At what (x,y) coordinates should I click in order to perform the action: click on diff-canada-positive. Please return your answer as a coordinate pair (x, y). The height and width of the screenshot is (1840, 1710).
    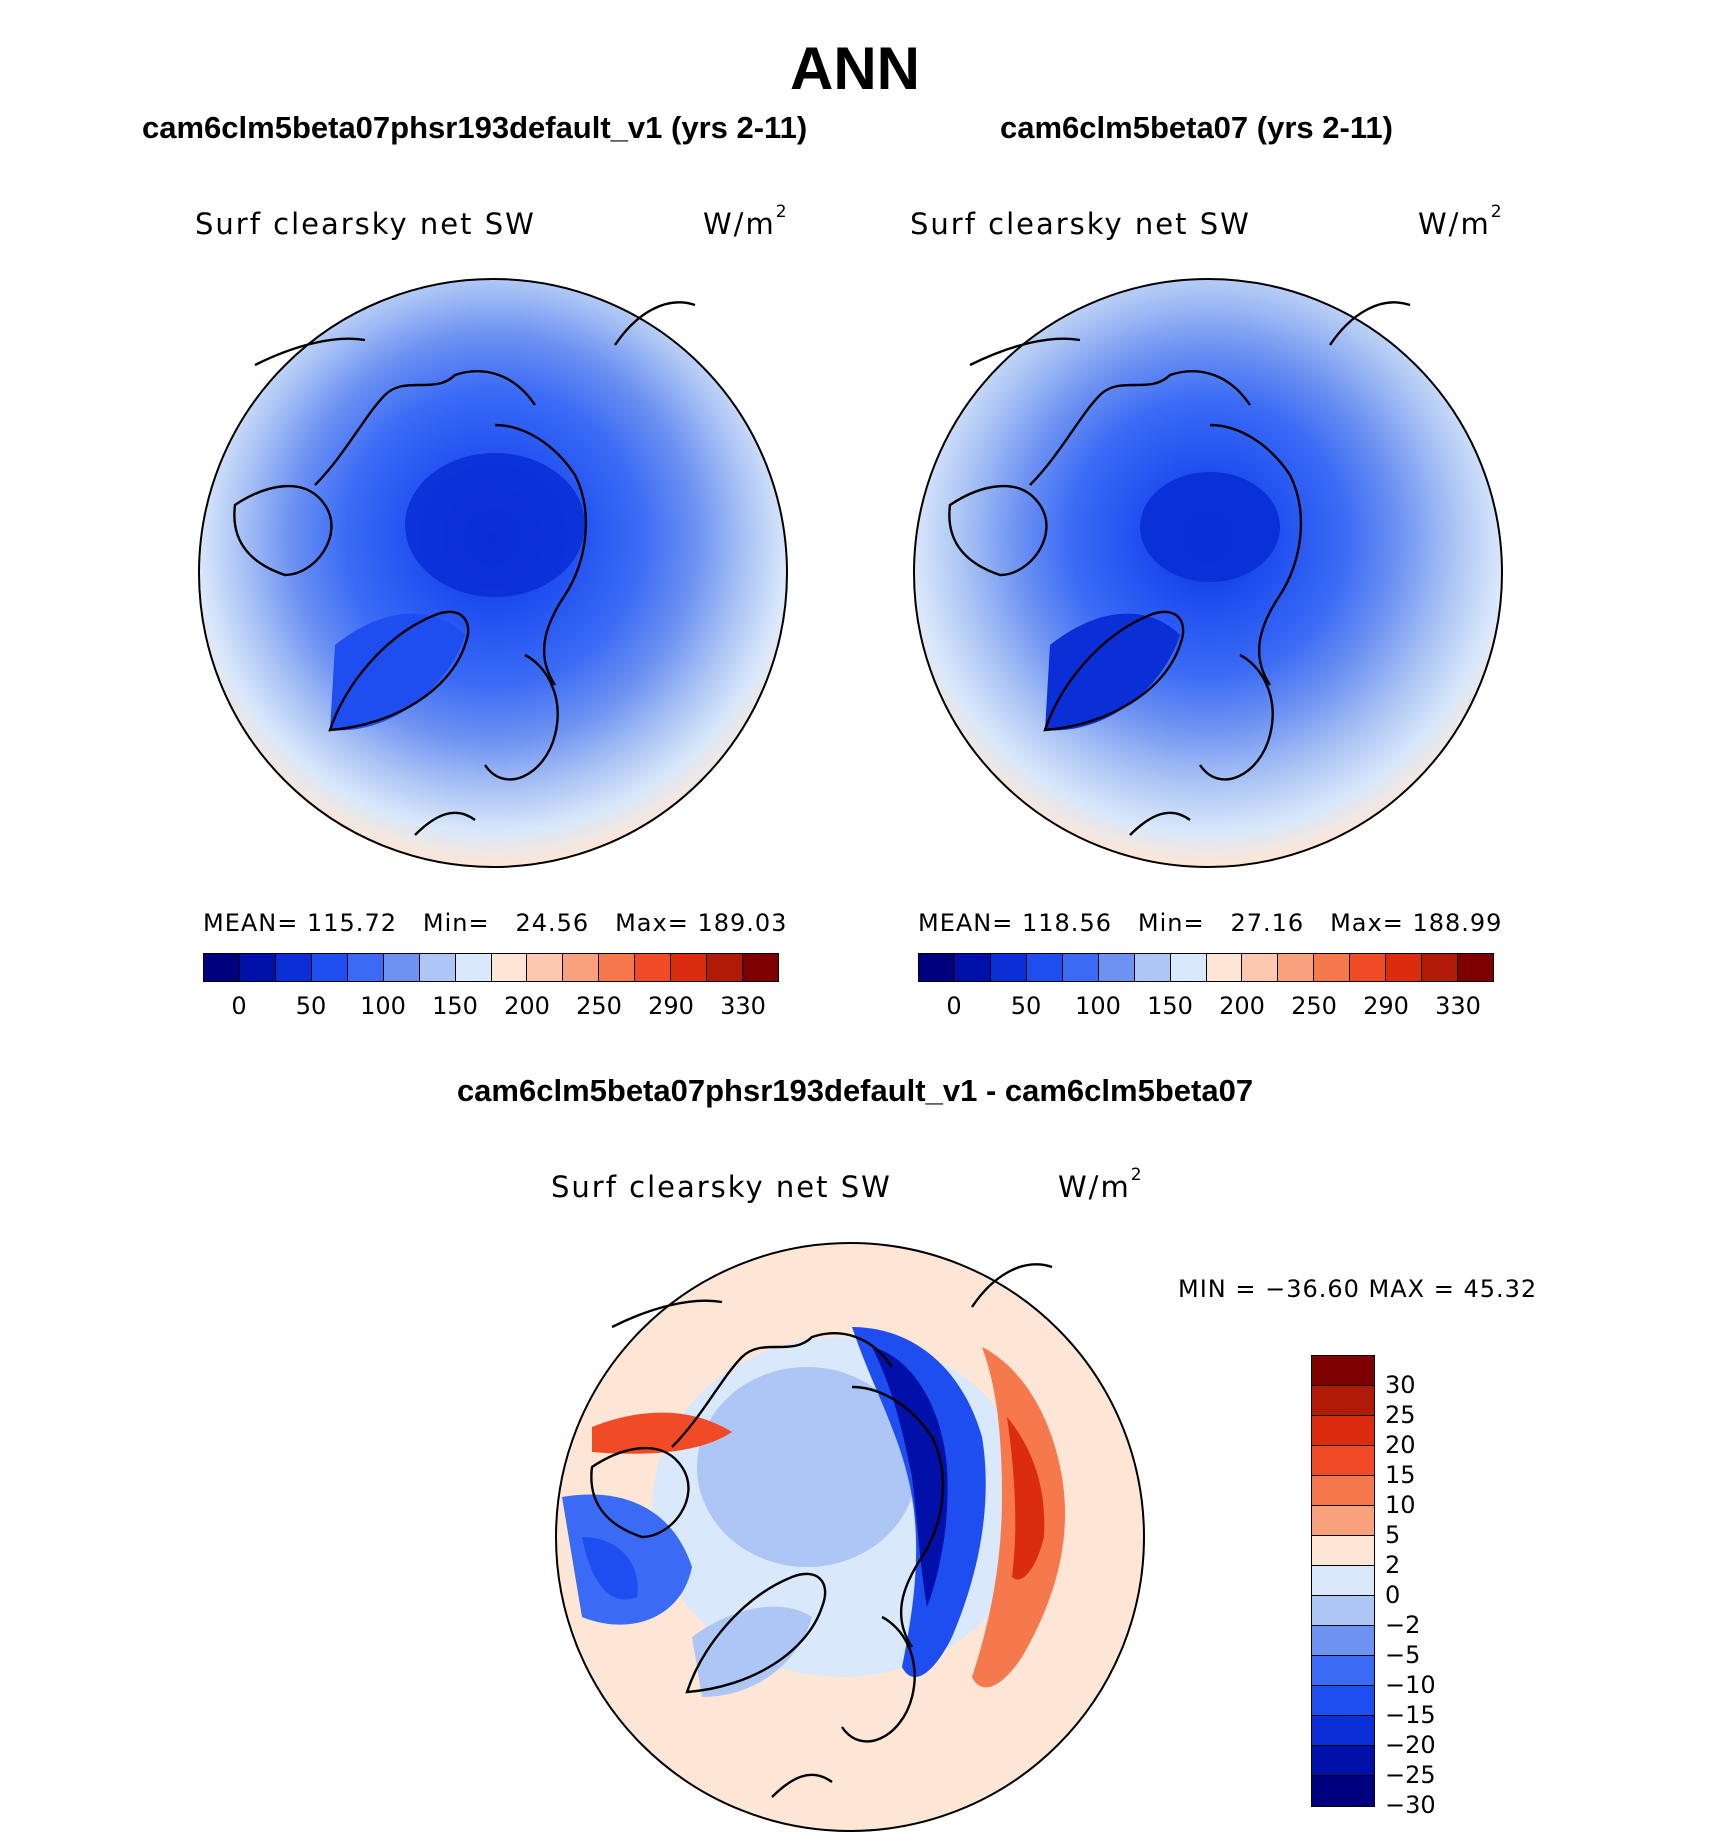
    Looking at the image, I should click on (662, 1433).